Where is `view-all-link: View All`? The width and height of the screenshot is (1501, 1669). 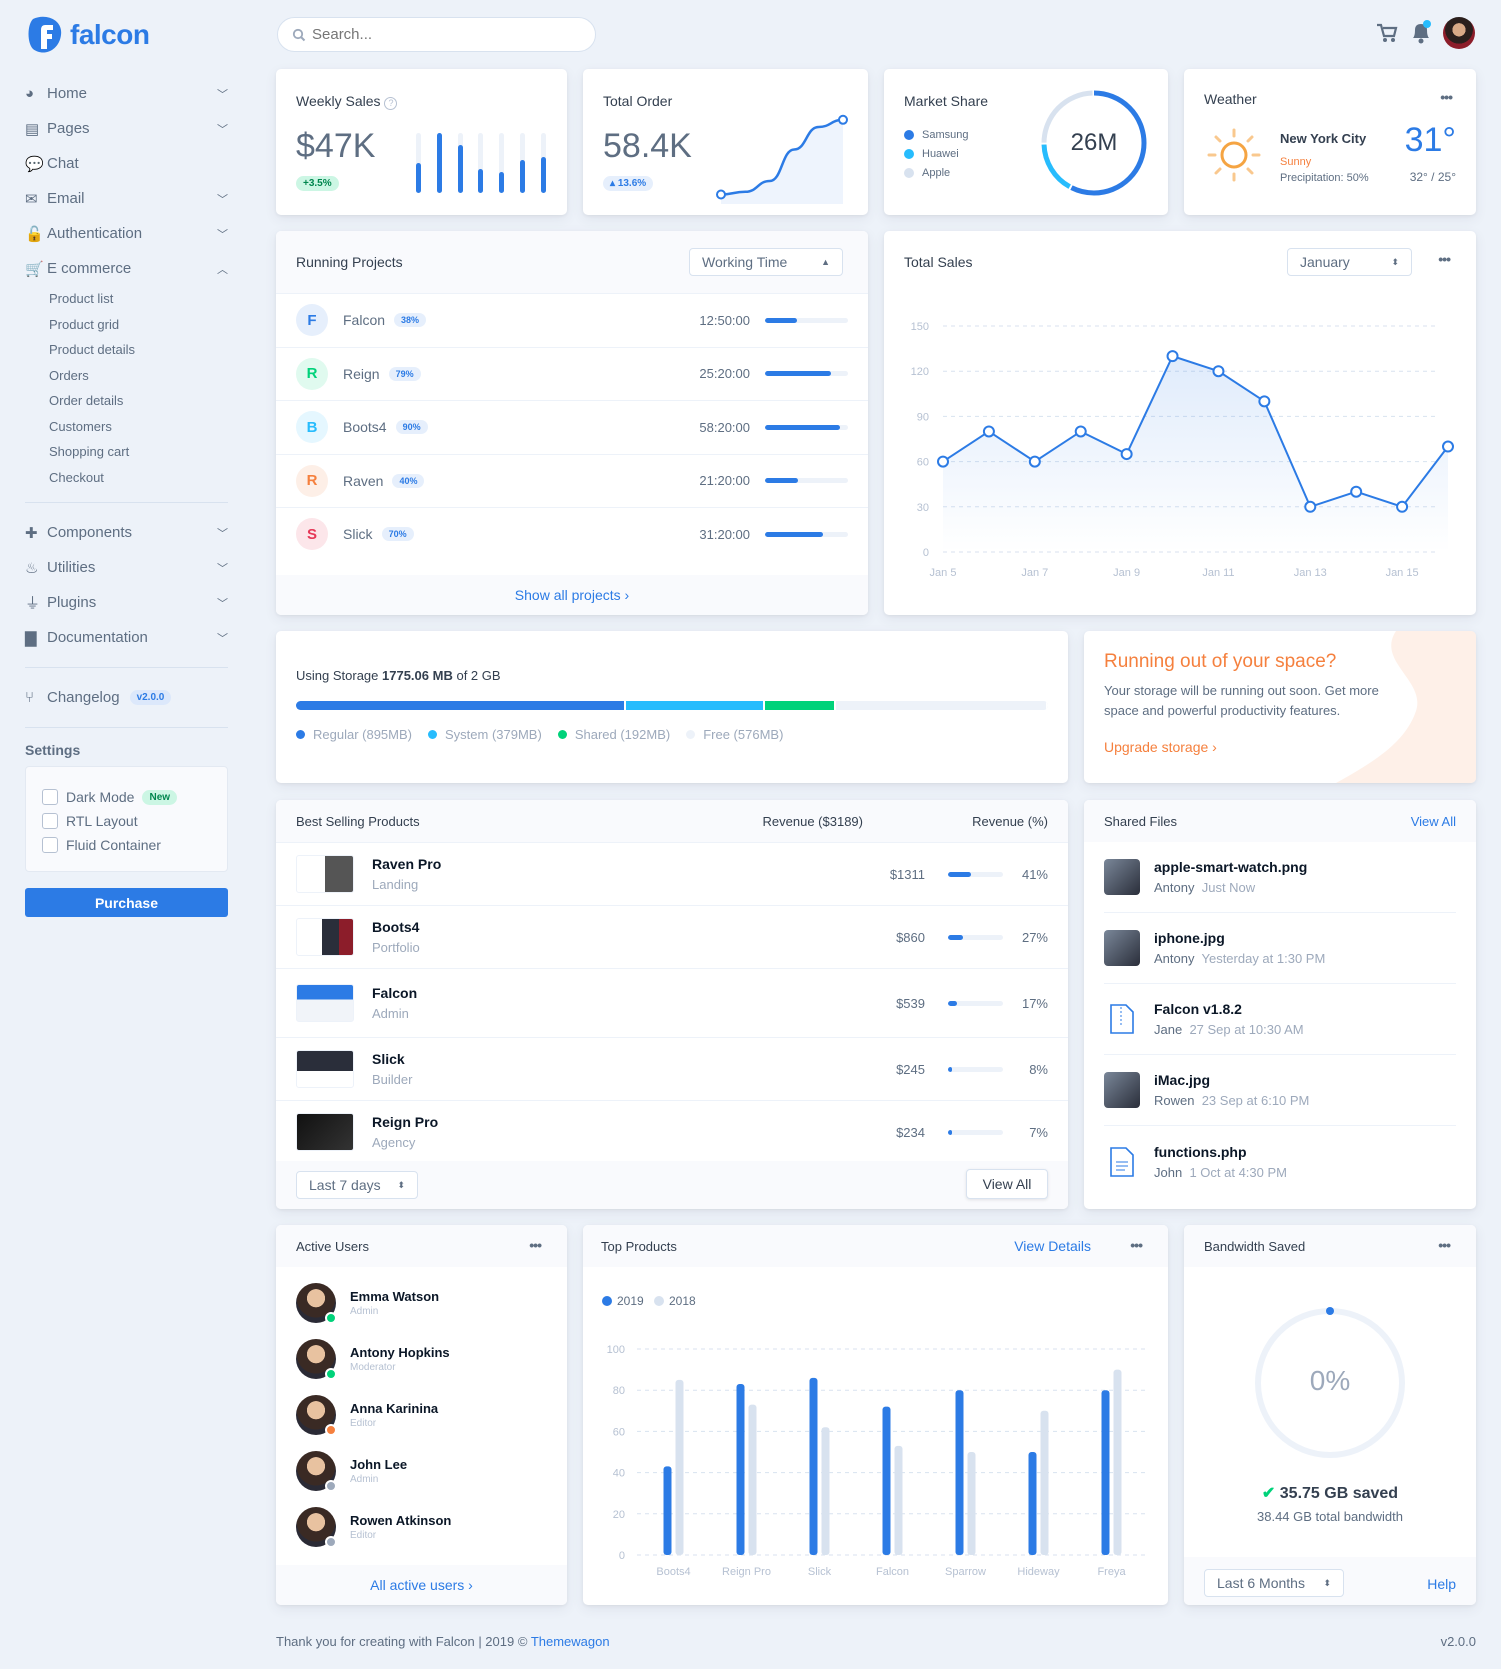 view-all-link: View All is located at coordinates (1433, 821).